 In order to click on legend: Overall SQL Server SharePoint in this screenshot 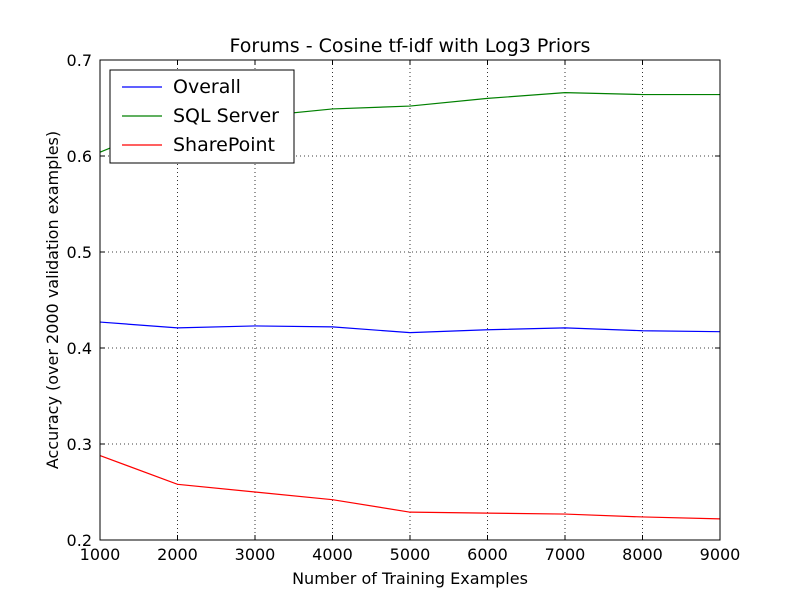, I will do `click(202, 116)`.